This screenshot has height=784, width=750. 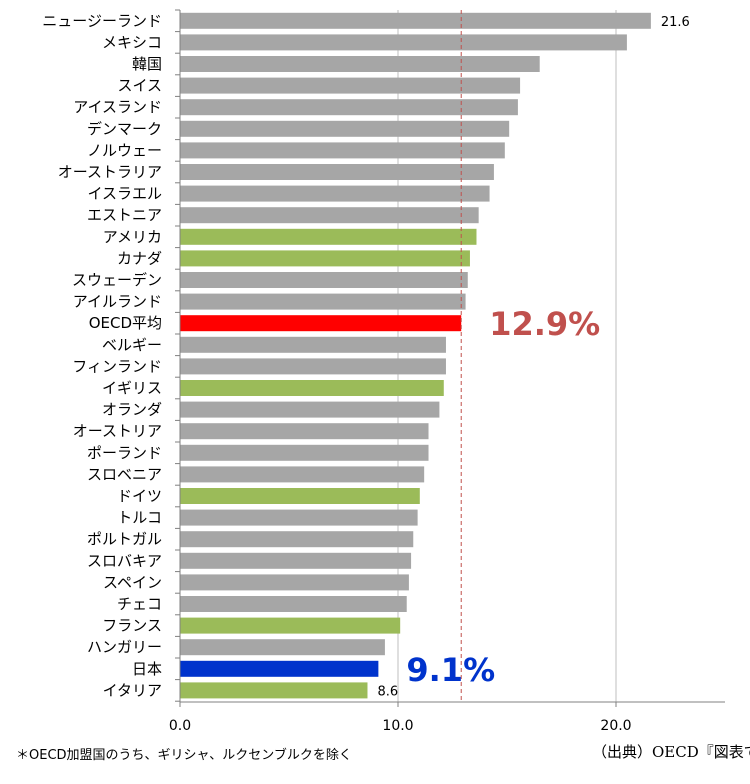 I want to click on category-label: オランダ, so click(x=132, y=410).